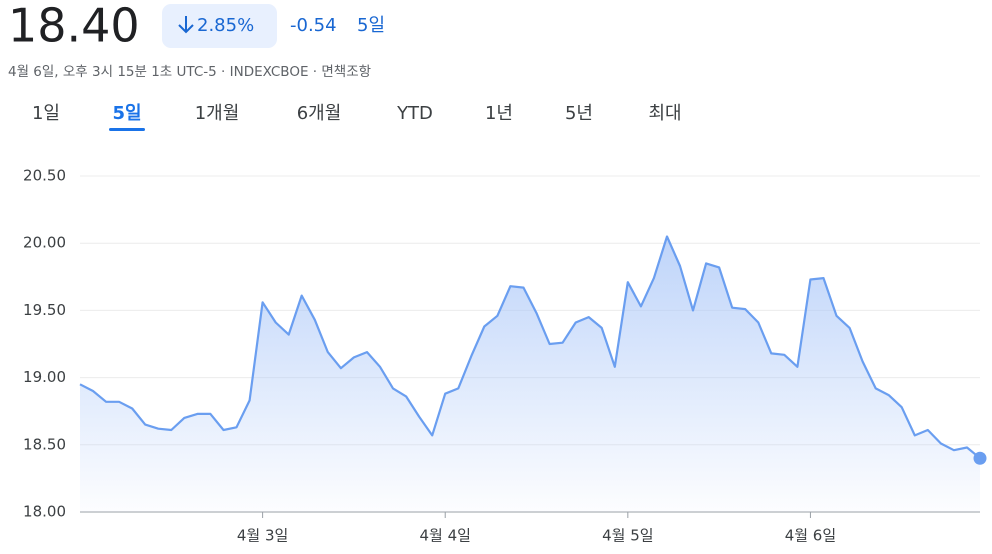  What do you see at coordinates (44, 512) in the screenshot?
I see `y-tick-label: 18.00` at bounding box center [44, 512].